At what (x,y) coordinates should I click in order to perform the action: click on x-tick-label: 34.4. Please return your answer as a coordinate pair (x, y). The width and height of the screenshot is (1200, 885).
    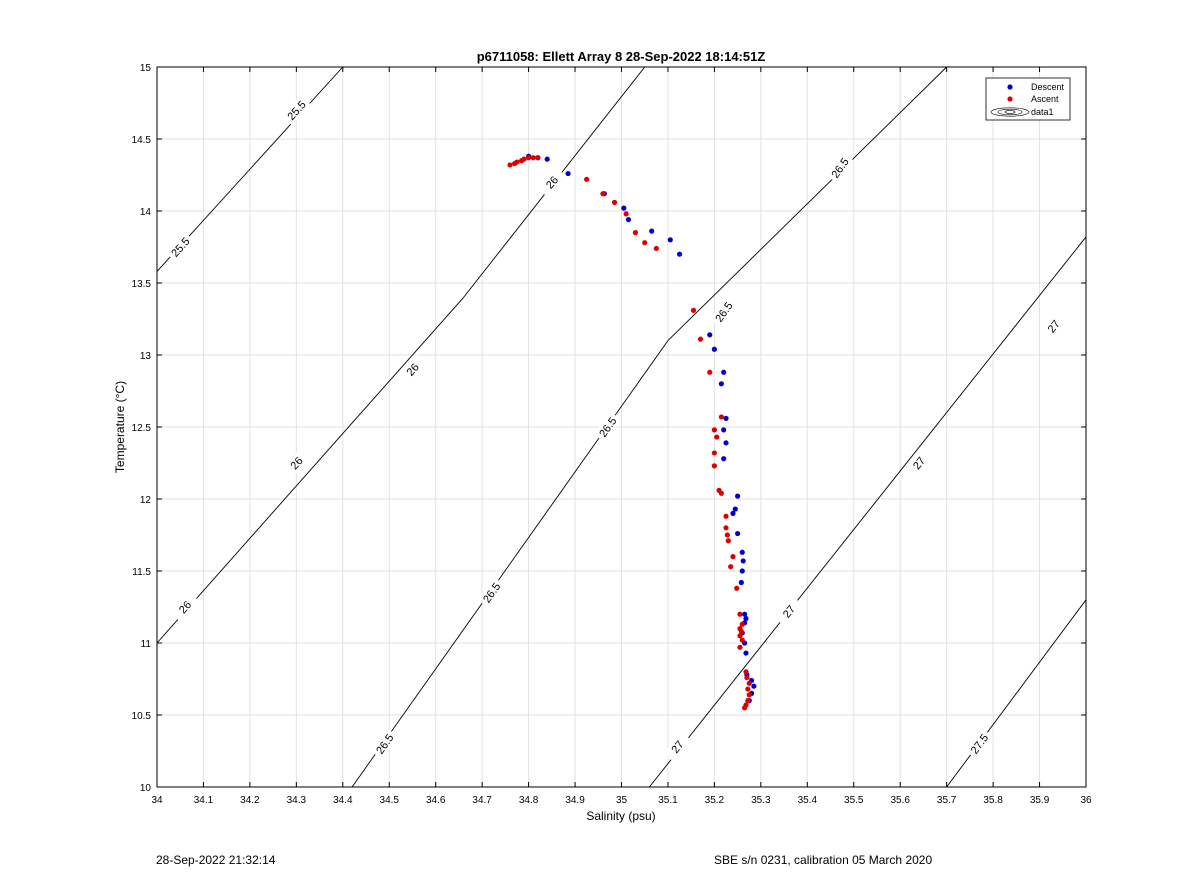
    Looking at the image, I should click on (343, 800).